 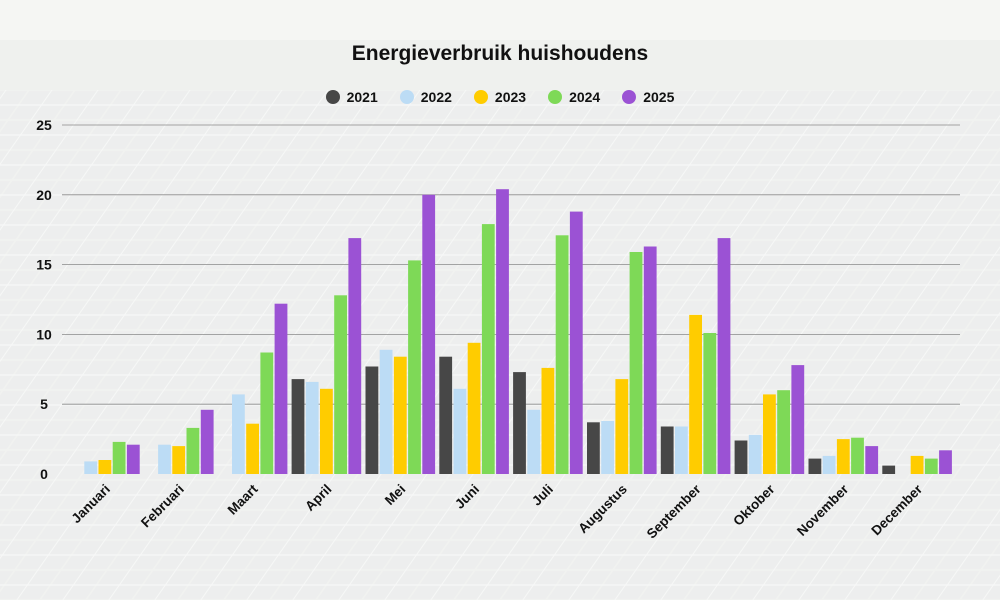 What do you see at coordinates (406, 97) in the screenshot?
I see `legend-swatch-2022` at bounding box center [406, 97].